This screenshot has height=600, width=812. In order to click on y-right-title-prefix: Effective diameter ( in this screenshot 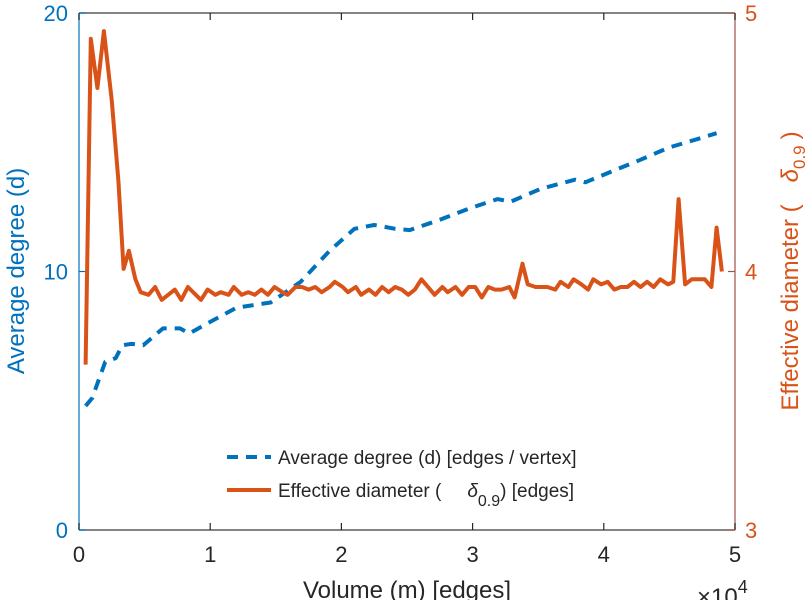, I will do `click(790, 307)`.